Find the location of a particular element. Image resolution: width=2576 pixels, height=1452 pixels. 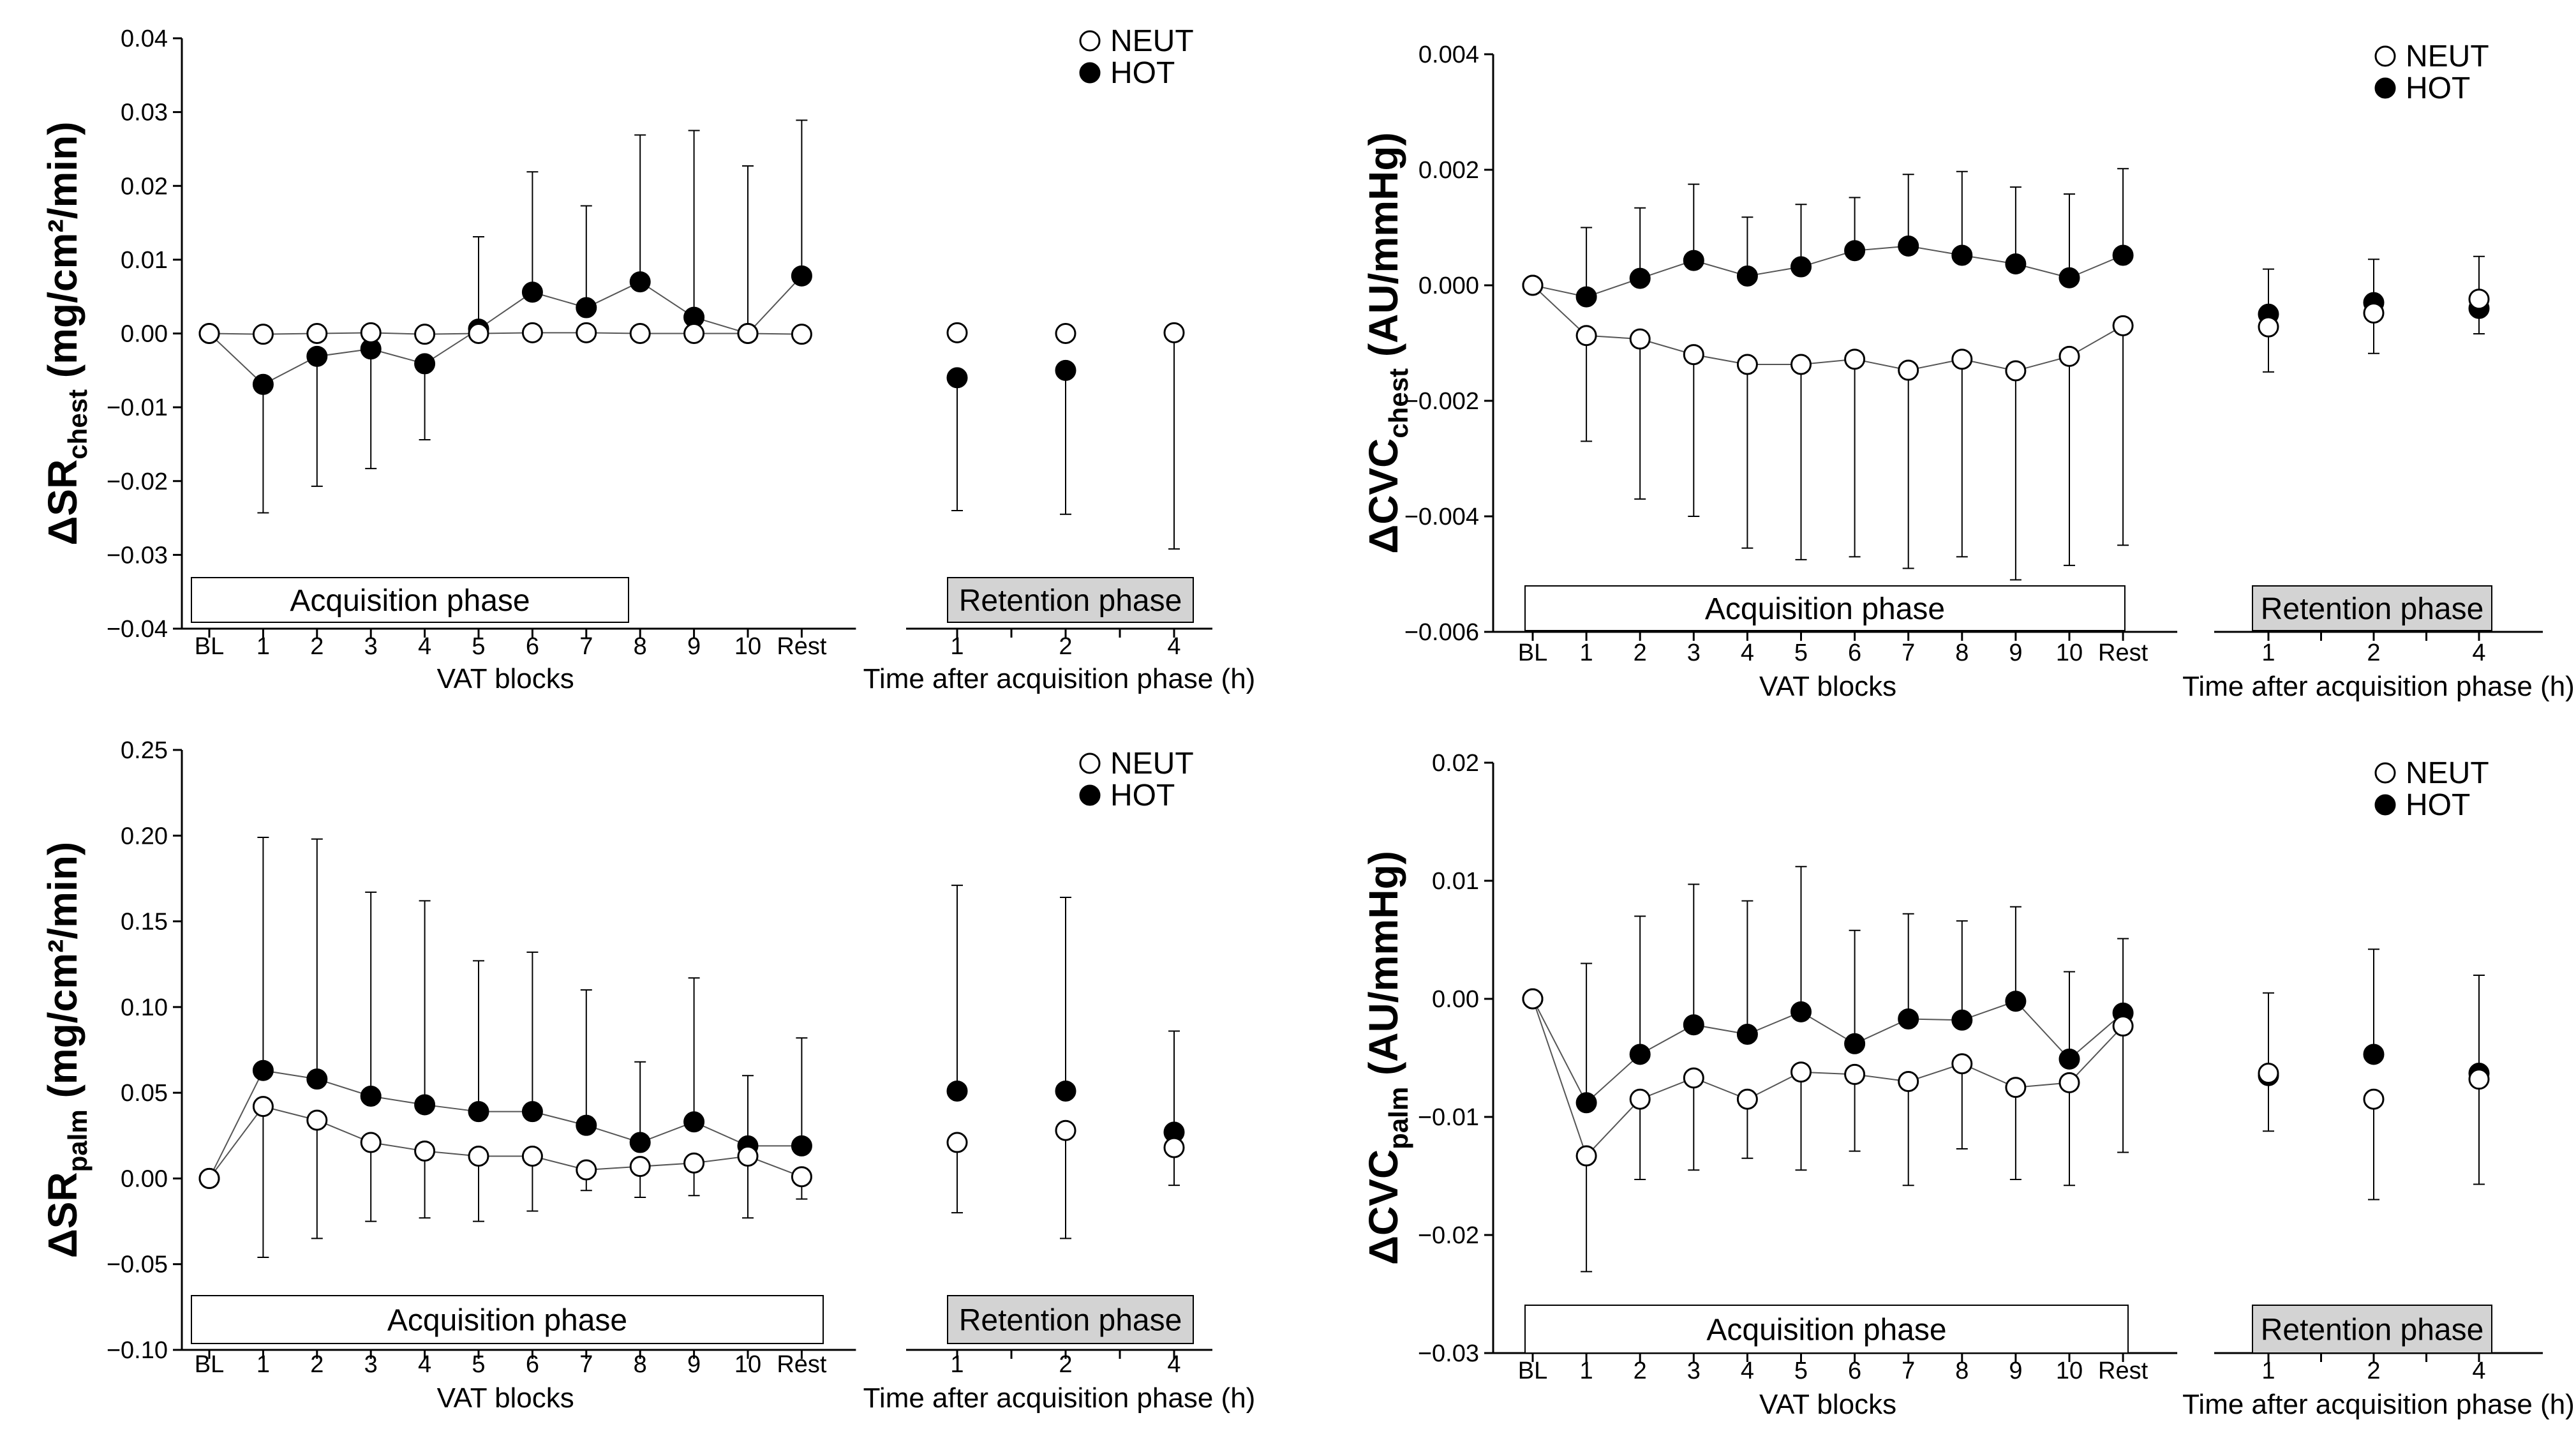

series-line-hot is located at coordinates (1828, 1051).